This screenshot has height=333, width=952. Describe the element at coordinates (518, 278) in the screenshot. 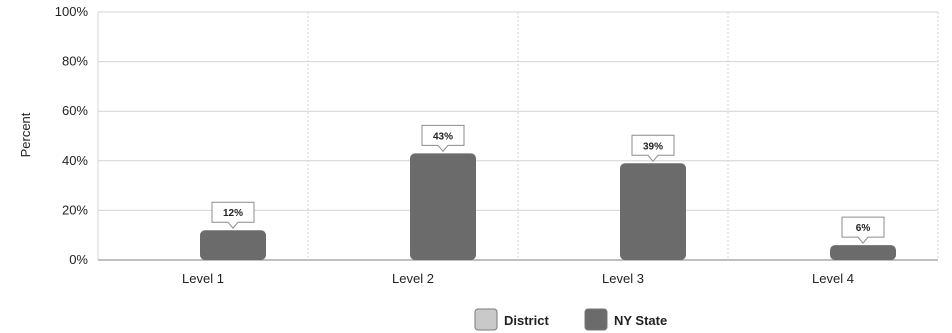

I see `x-axis-categories: Level 1 Level 2 Level 3 Level 4` at that location.